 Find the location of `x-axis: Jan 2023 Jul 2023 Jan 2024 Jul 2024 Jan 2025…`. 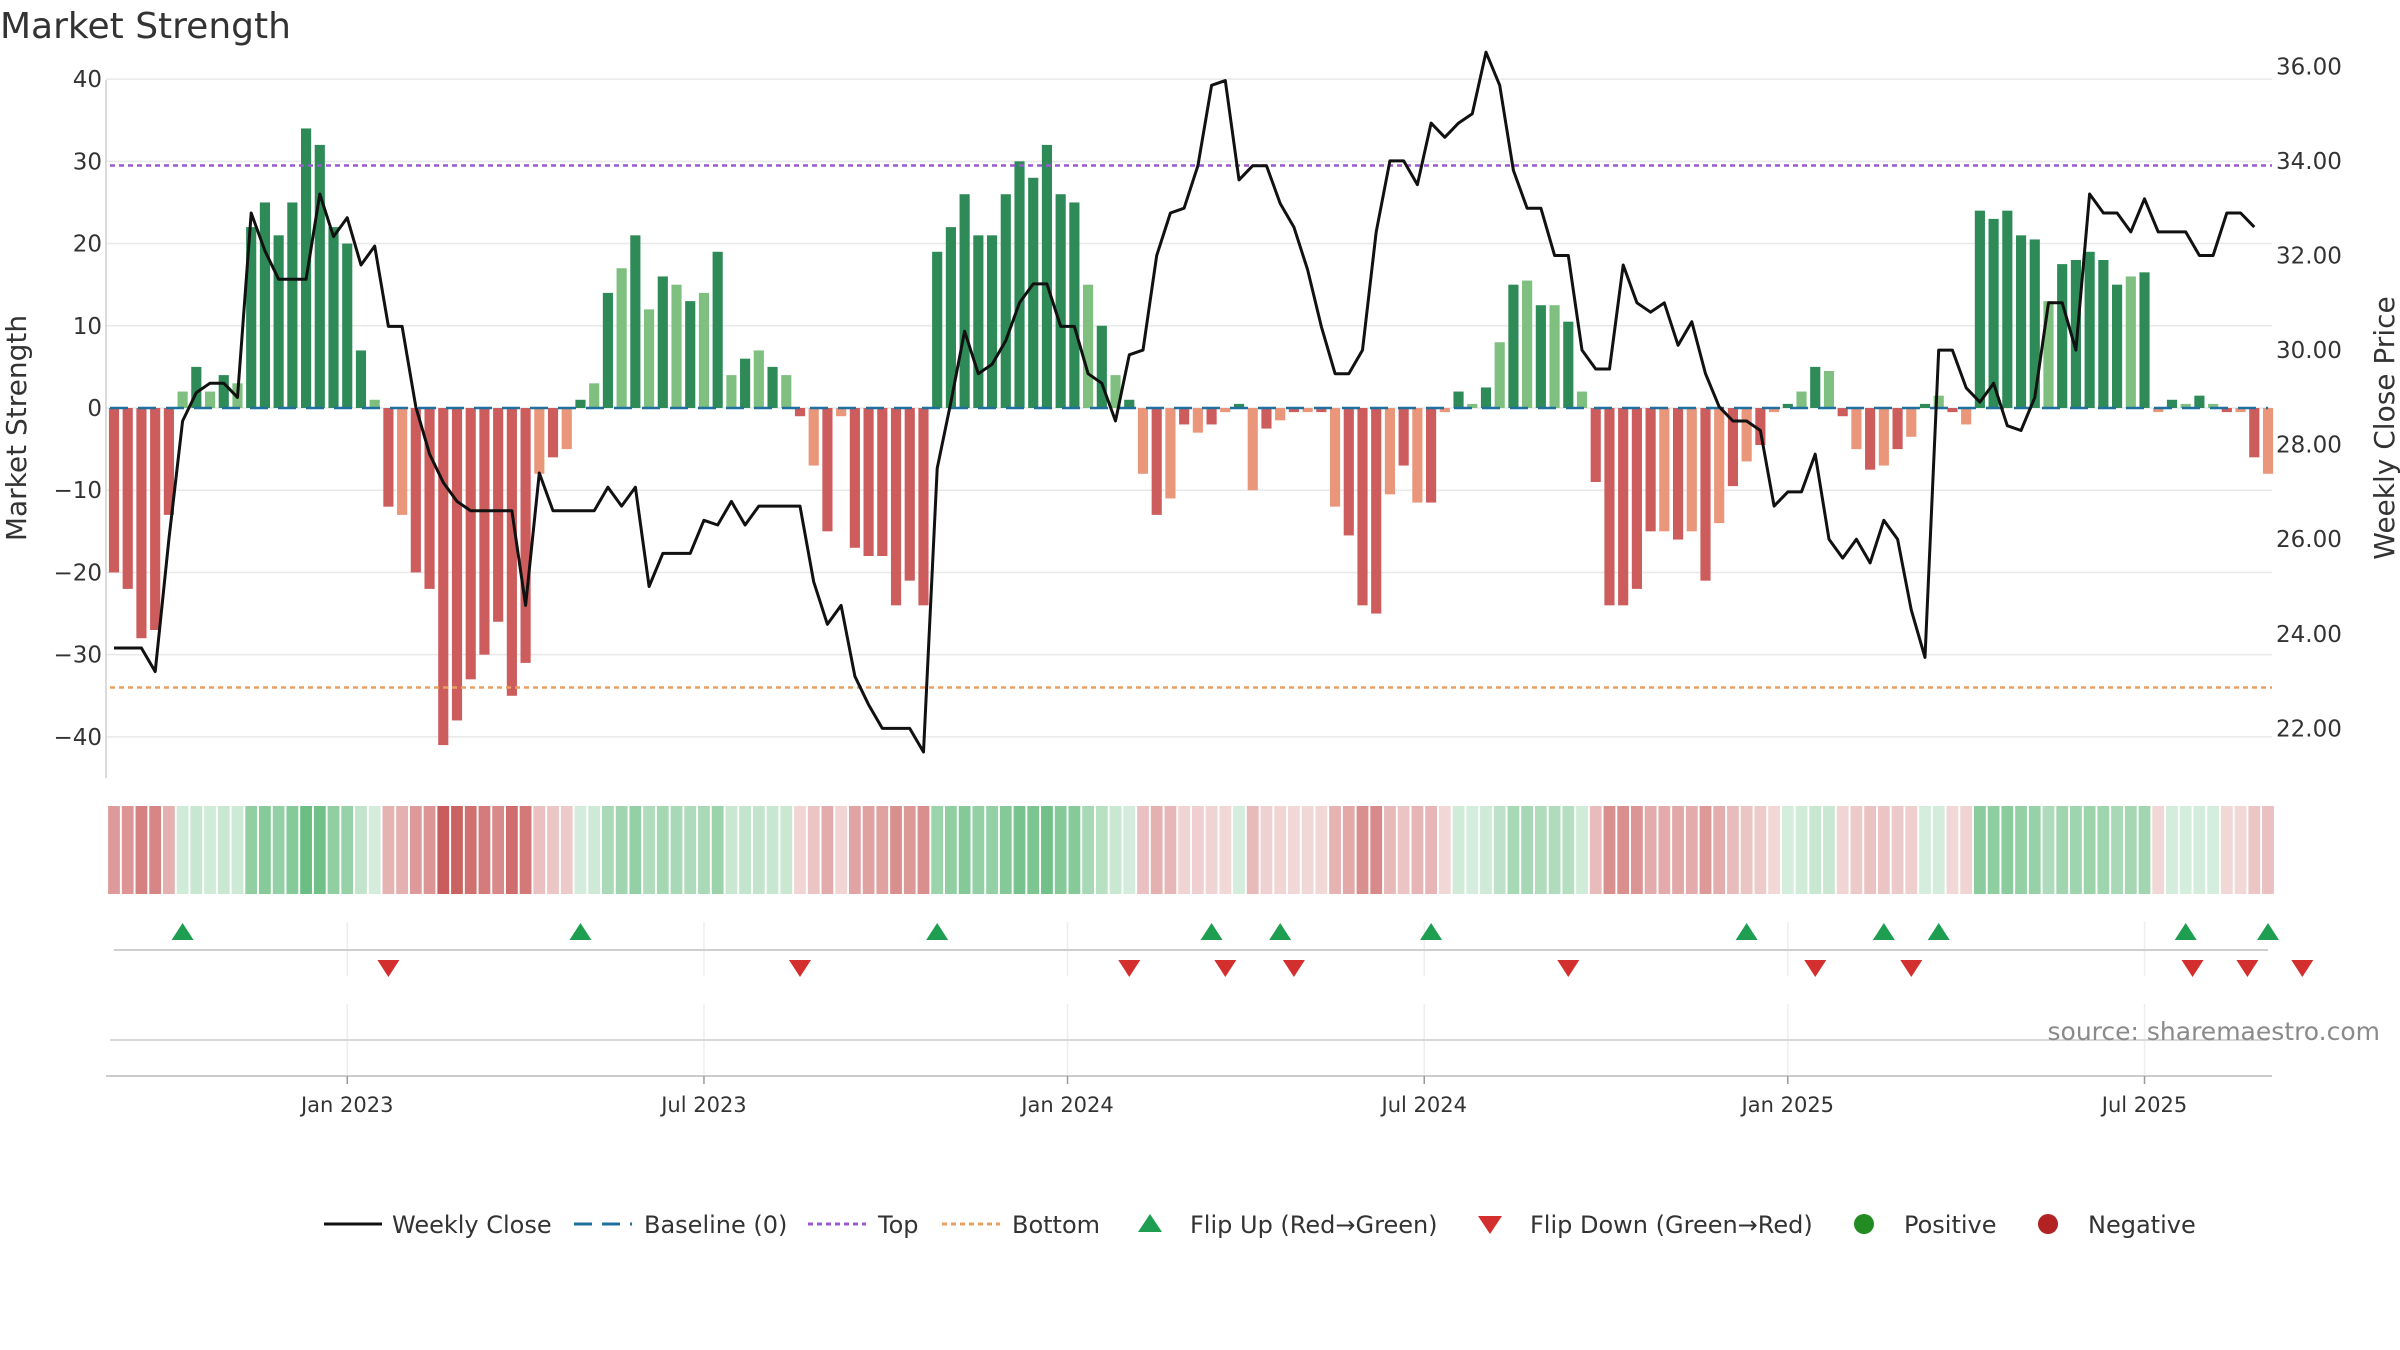

x-axis: Jan 2023 Jul 2023 Jan 2024 Jul 2024 Jan 2025… is located at coordinates (1243, 1096).